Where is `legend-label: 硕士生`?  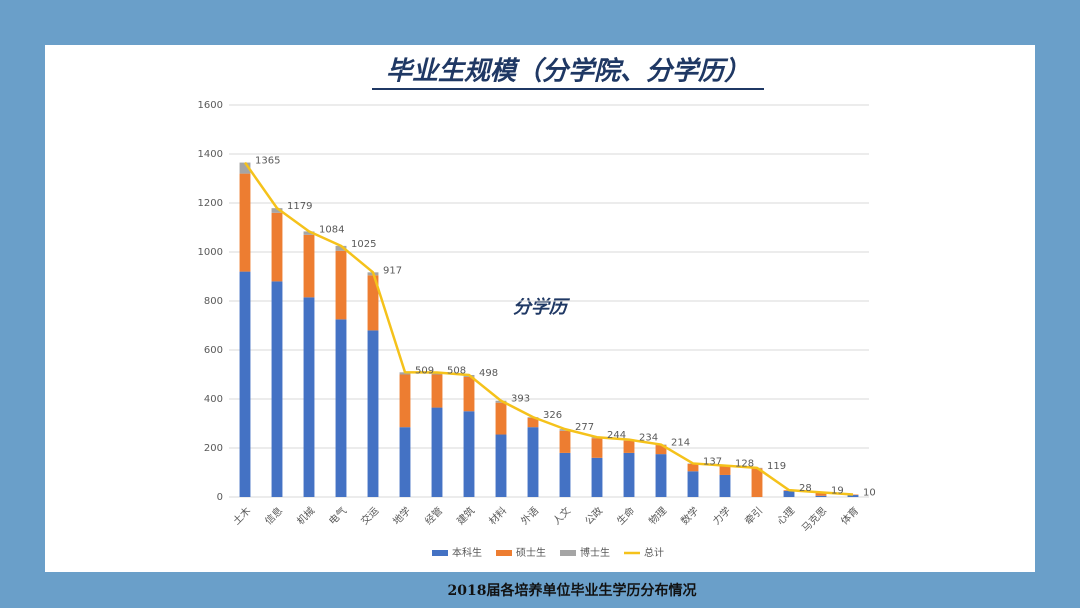
legend-label: 硕士生 is located at coordinates (531, 552).